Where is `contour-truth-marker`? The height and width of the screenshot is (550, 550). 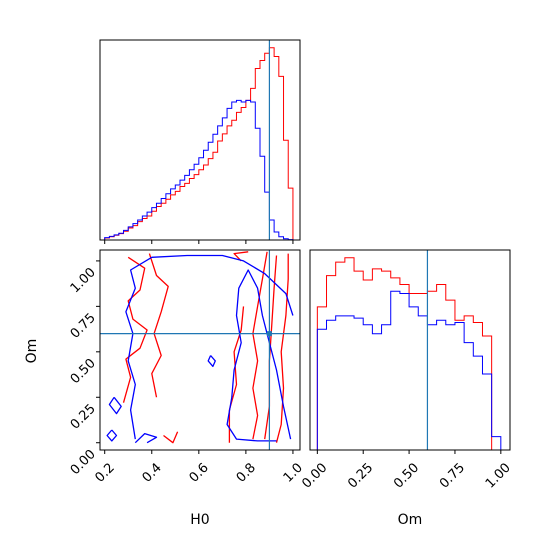 contour-truth-marker is located at coordinates (269, 334).